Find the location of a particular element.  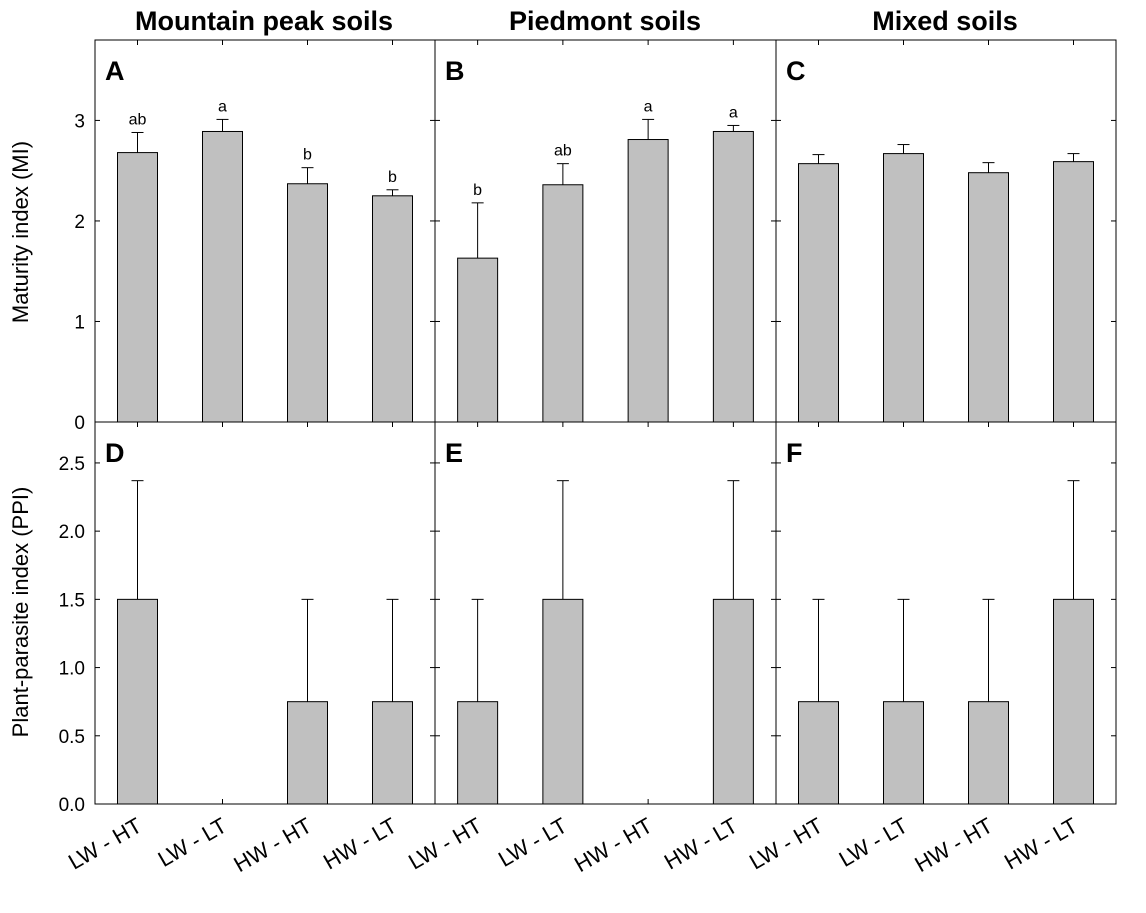

xtick-label-d: HW - LT is located at coordinates (360, 844).